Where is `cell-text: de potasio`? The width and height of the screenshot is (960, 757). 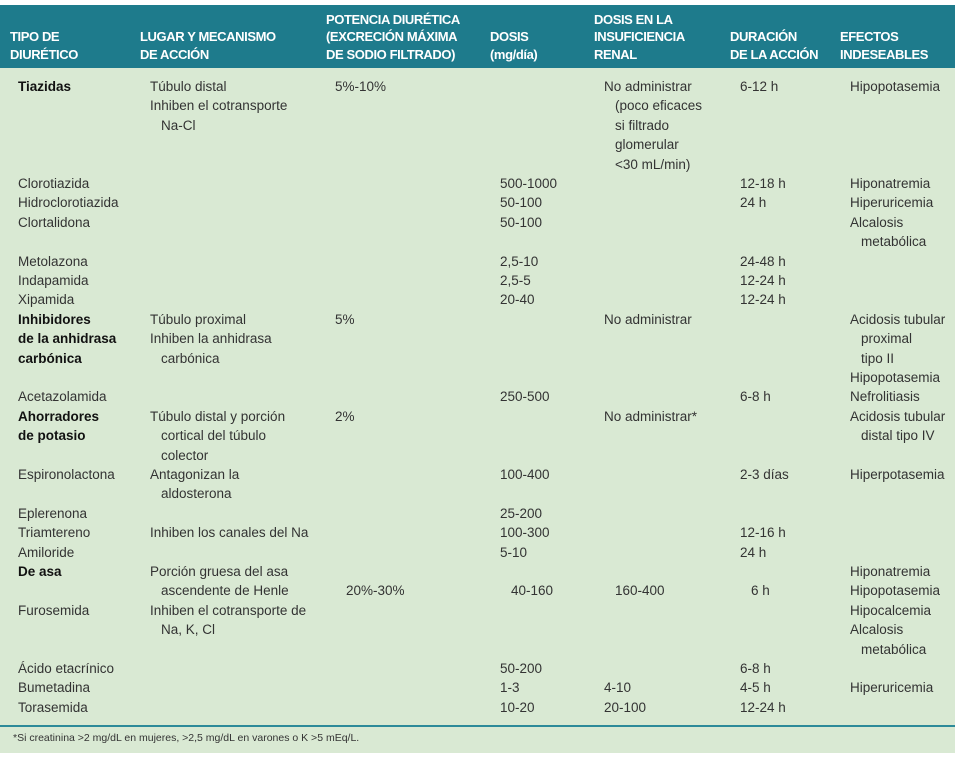
cell-text: de potasio is located at coordinates (52, 436).